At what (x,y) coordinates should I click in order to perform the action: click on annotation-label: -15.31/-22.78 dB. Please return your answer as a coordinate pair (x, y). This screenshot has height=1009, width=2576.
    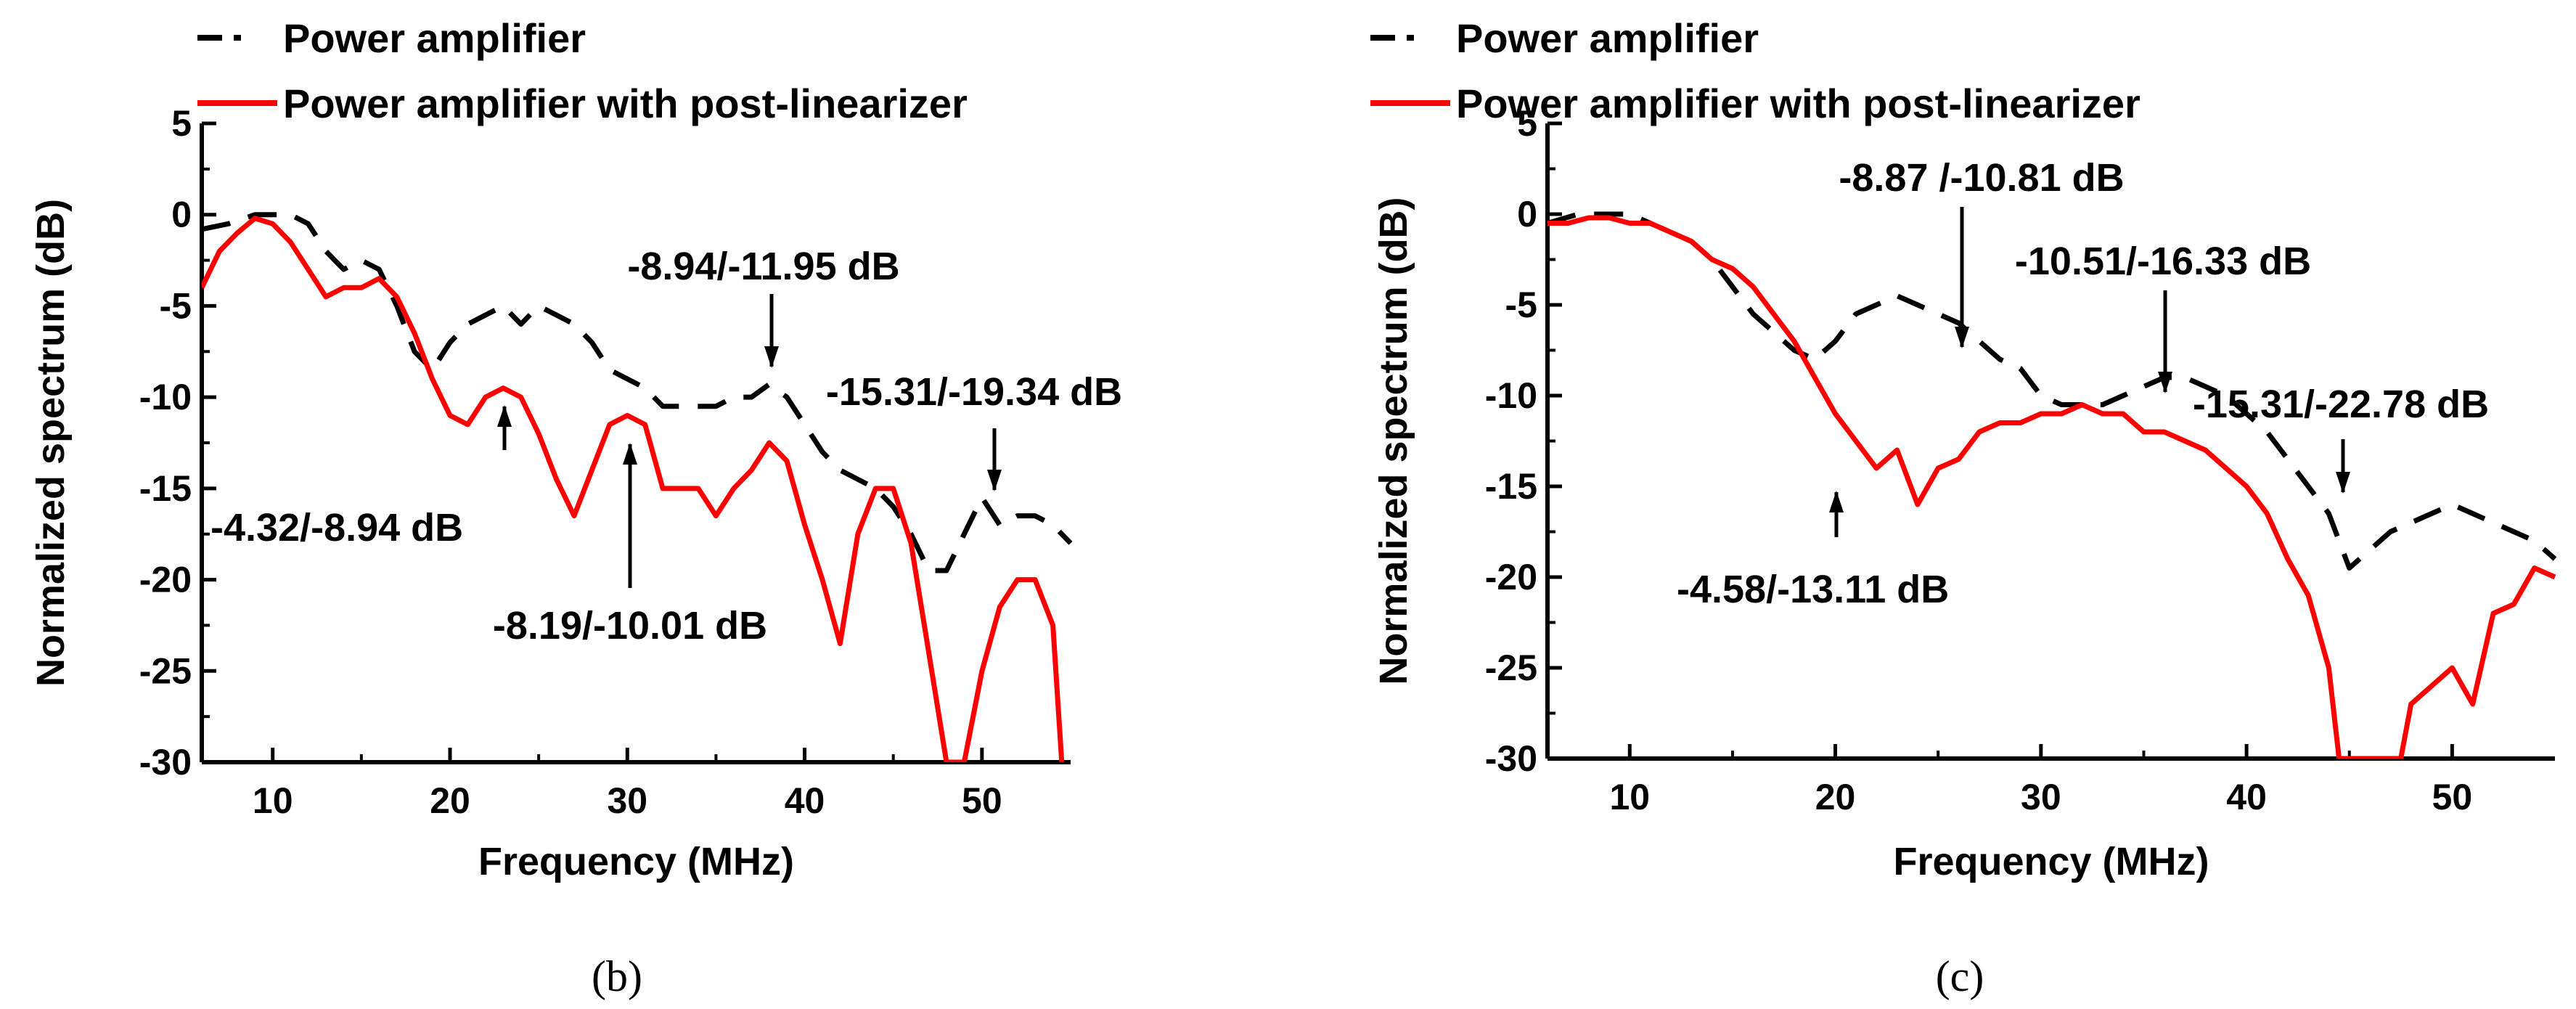
    Looking at the image, I should click on (2341, 404).